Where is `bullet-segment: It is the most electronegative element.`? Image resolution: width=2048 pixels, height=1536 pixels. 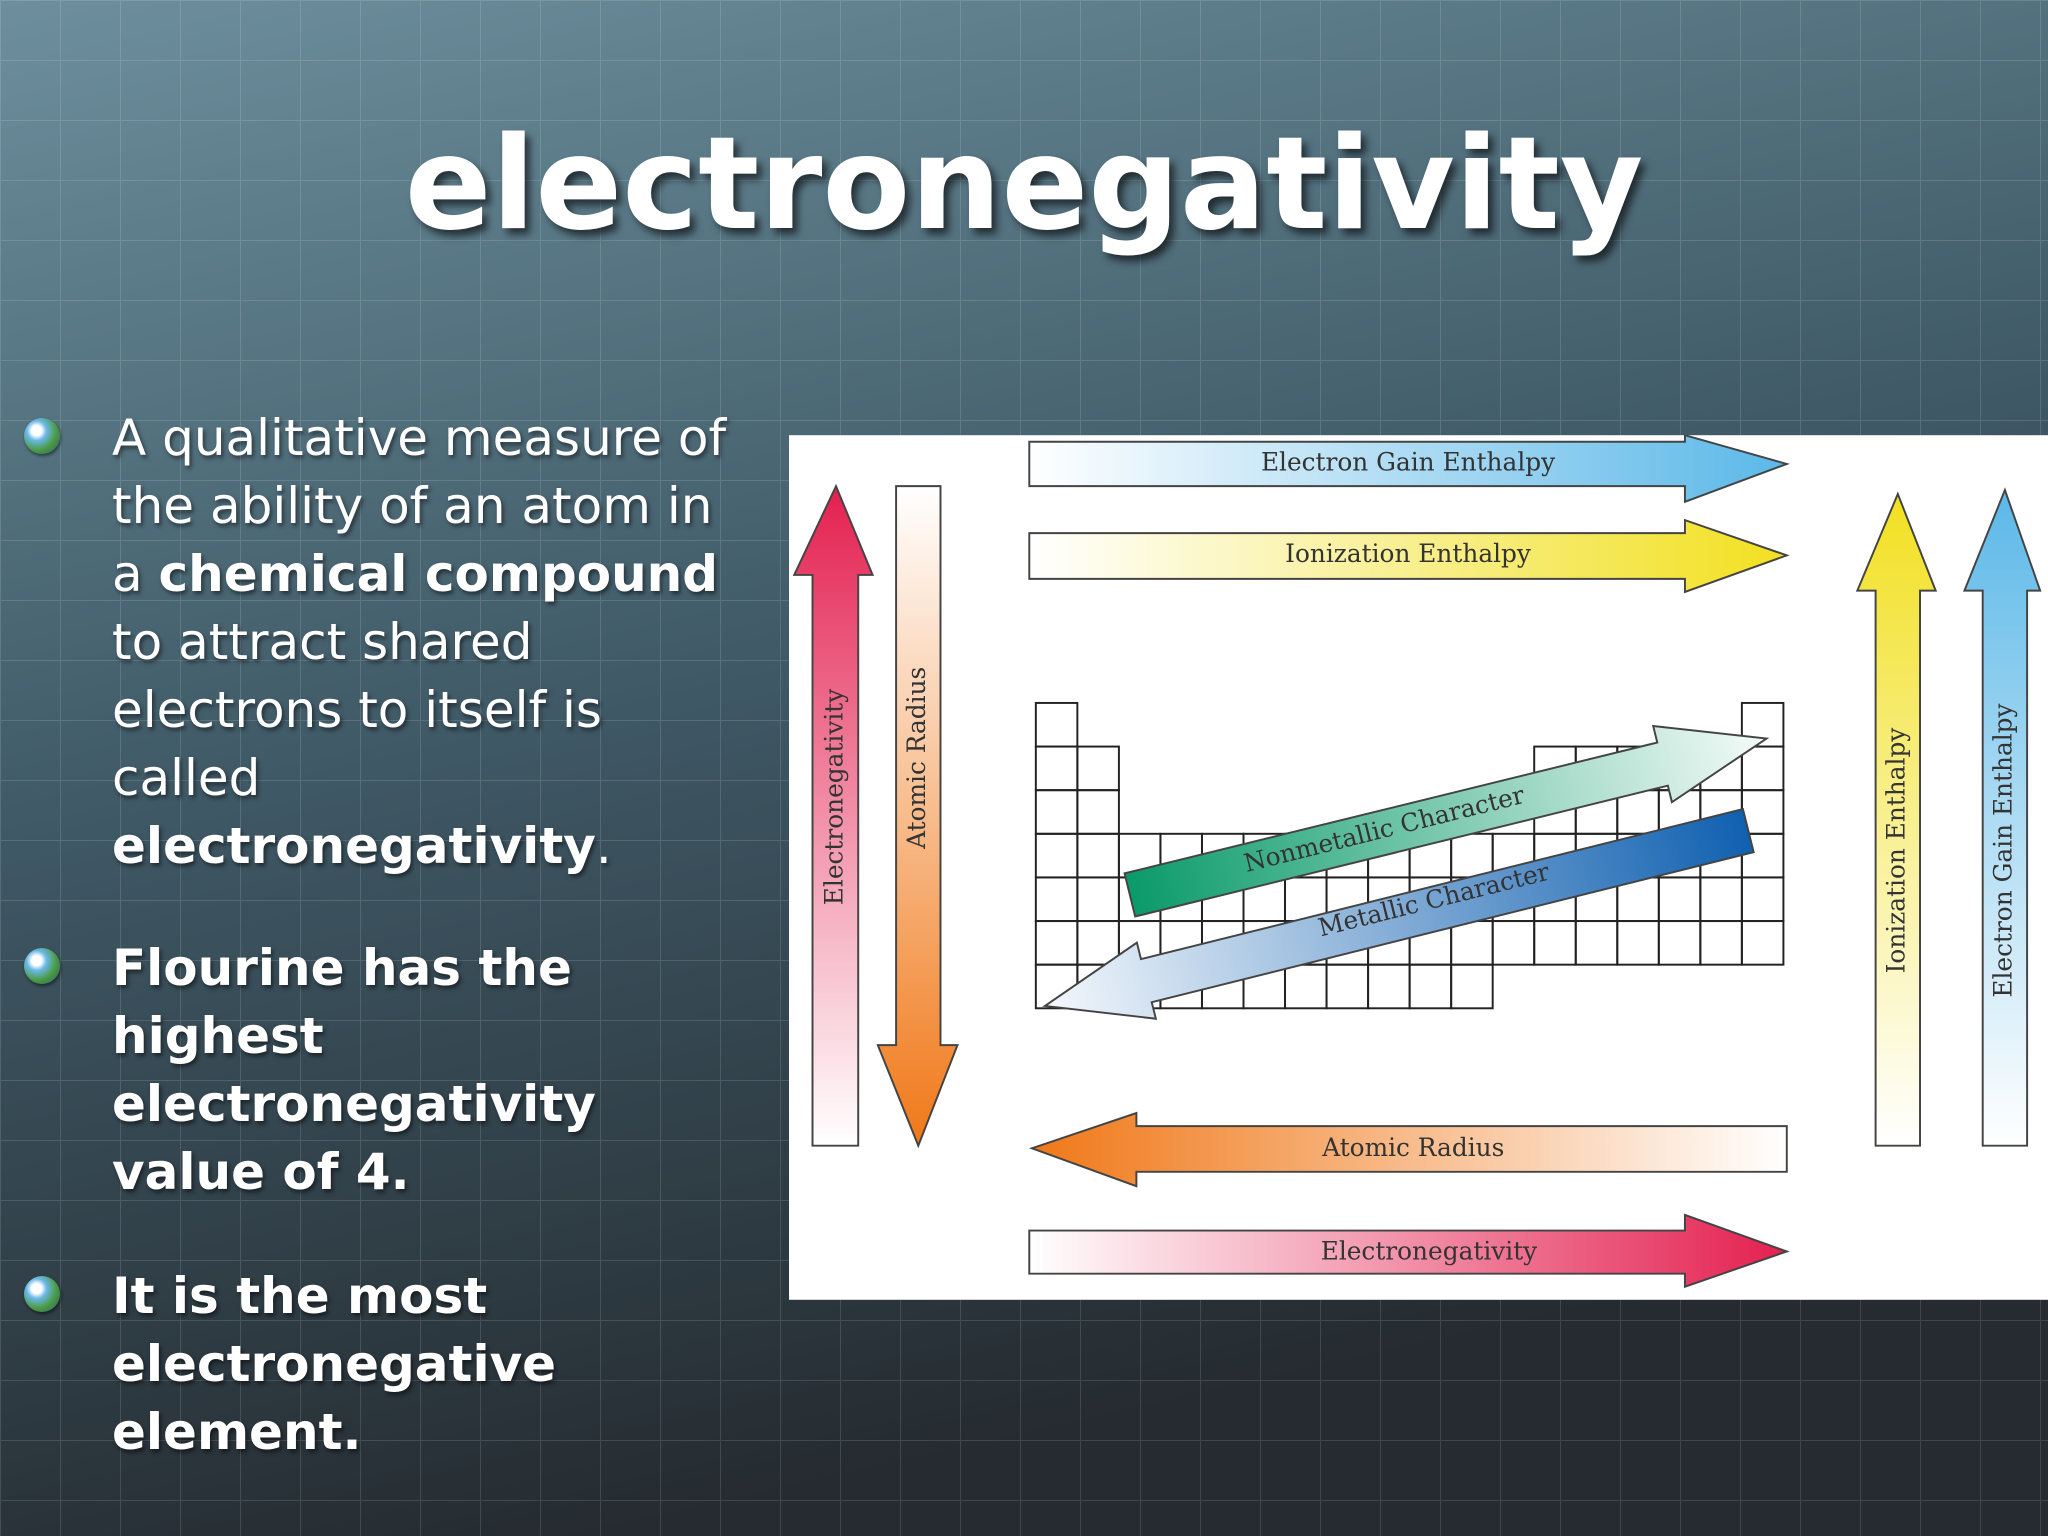
bullet-segment: It is the most electronegative element. is located at coordinates (334, 1364).